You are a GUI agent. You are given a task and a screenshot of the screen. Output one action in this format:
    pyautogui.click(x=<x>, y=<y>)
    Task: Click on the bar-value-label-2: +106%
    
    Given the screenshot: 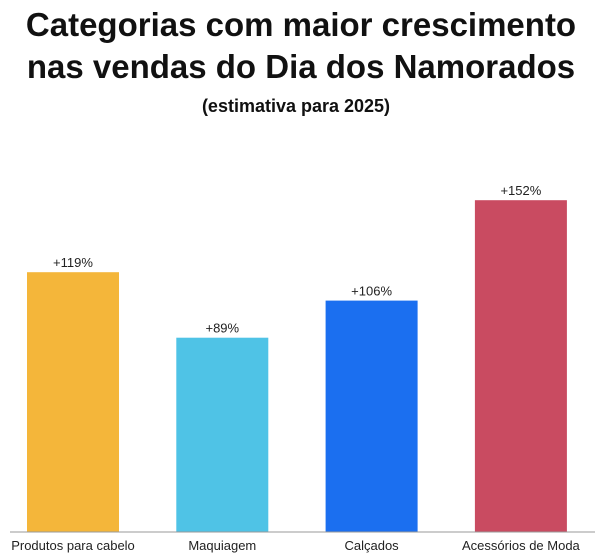 What is the action you would take?
    pyautogui.click(x=371, y=291)
    